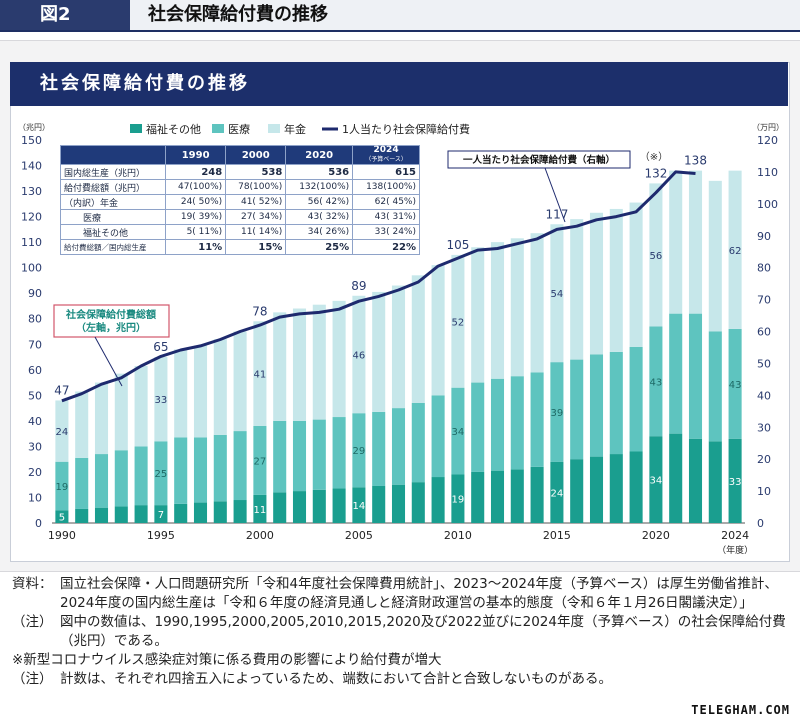 The image size is (800, 727). Describe the element at coordinates (319, 232) in the screenshot. I see `table-cell: 34( 26%)` at that location.